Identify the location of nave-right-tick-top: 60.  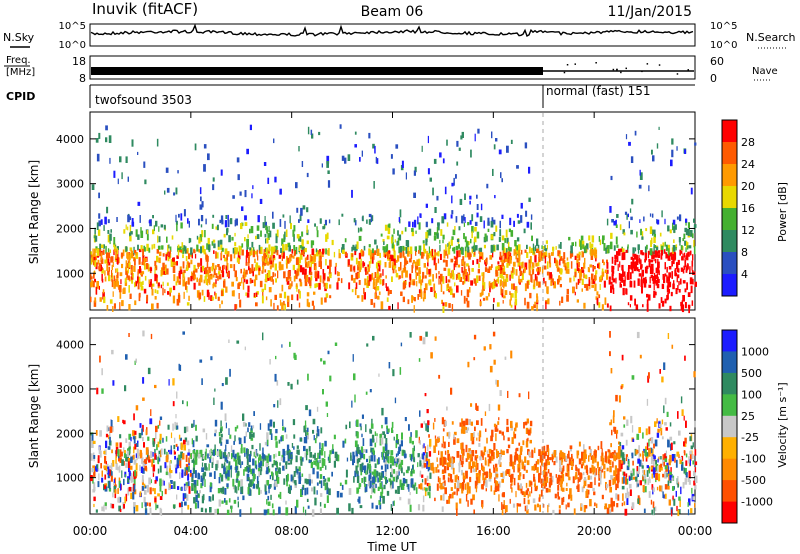
(717, 61).